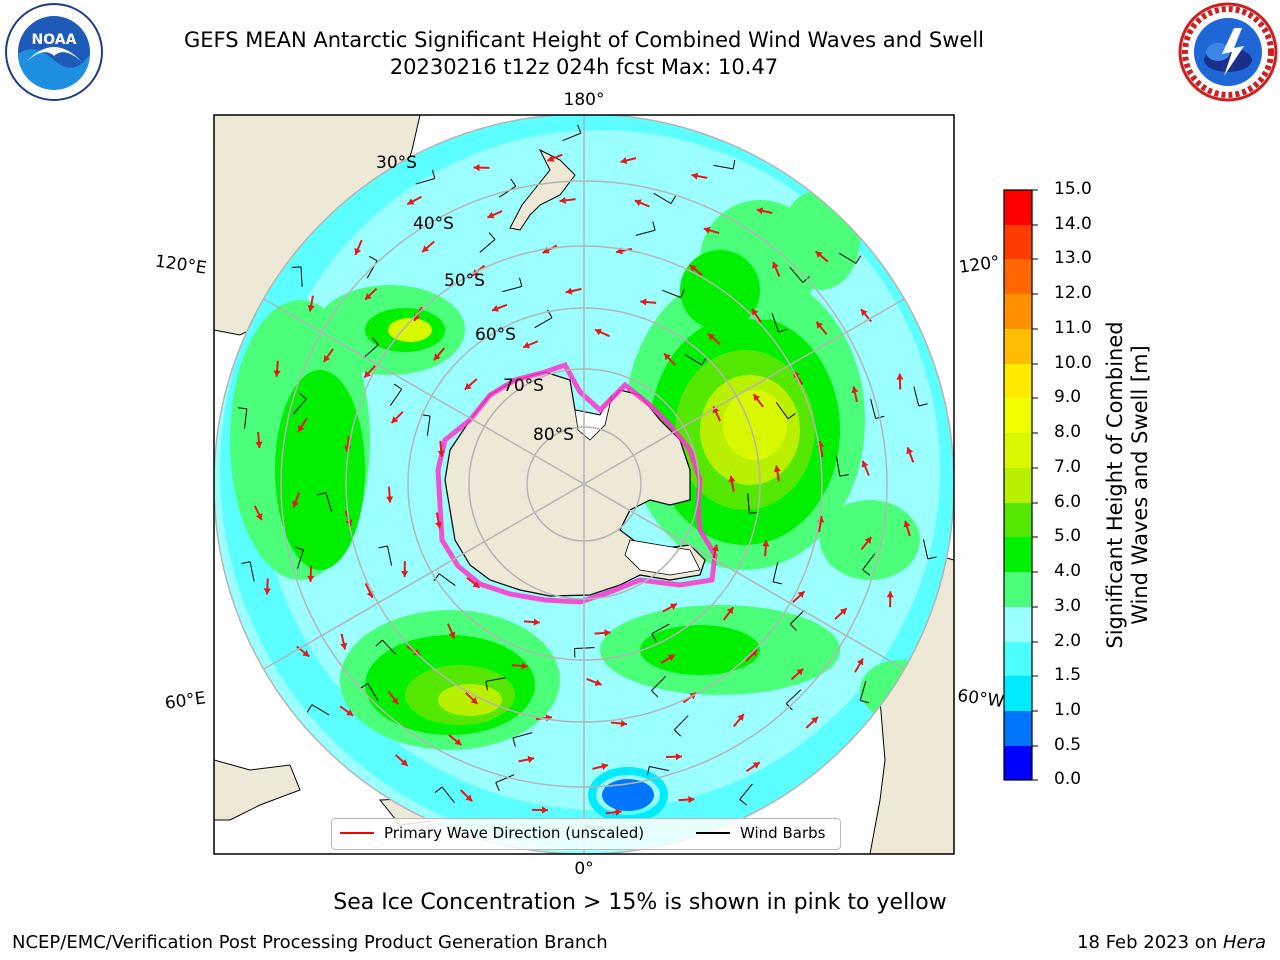  Describe the element at coordinates (1140, 485) in the screenshot. I see `colorbar-title-line2: Wind Waves and Swell [m]` at that location.